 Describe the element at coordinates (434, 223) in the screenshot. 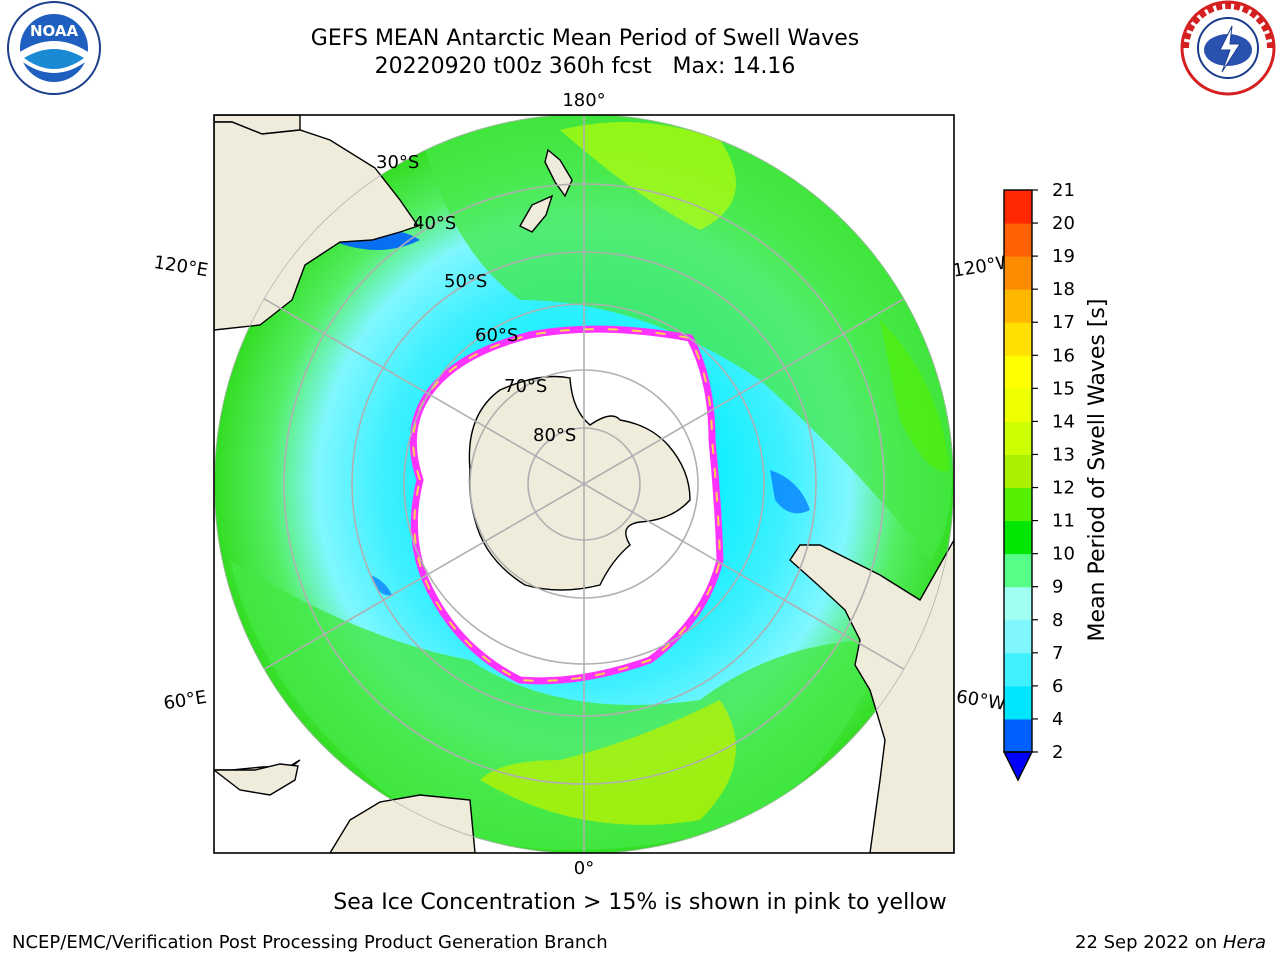

I see `parallel-label-40s: 40°S` at that location.